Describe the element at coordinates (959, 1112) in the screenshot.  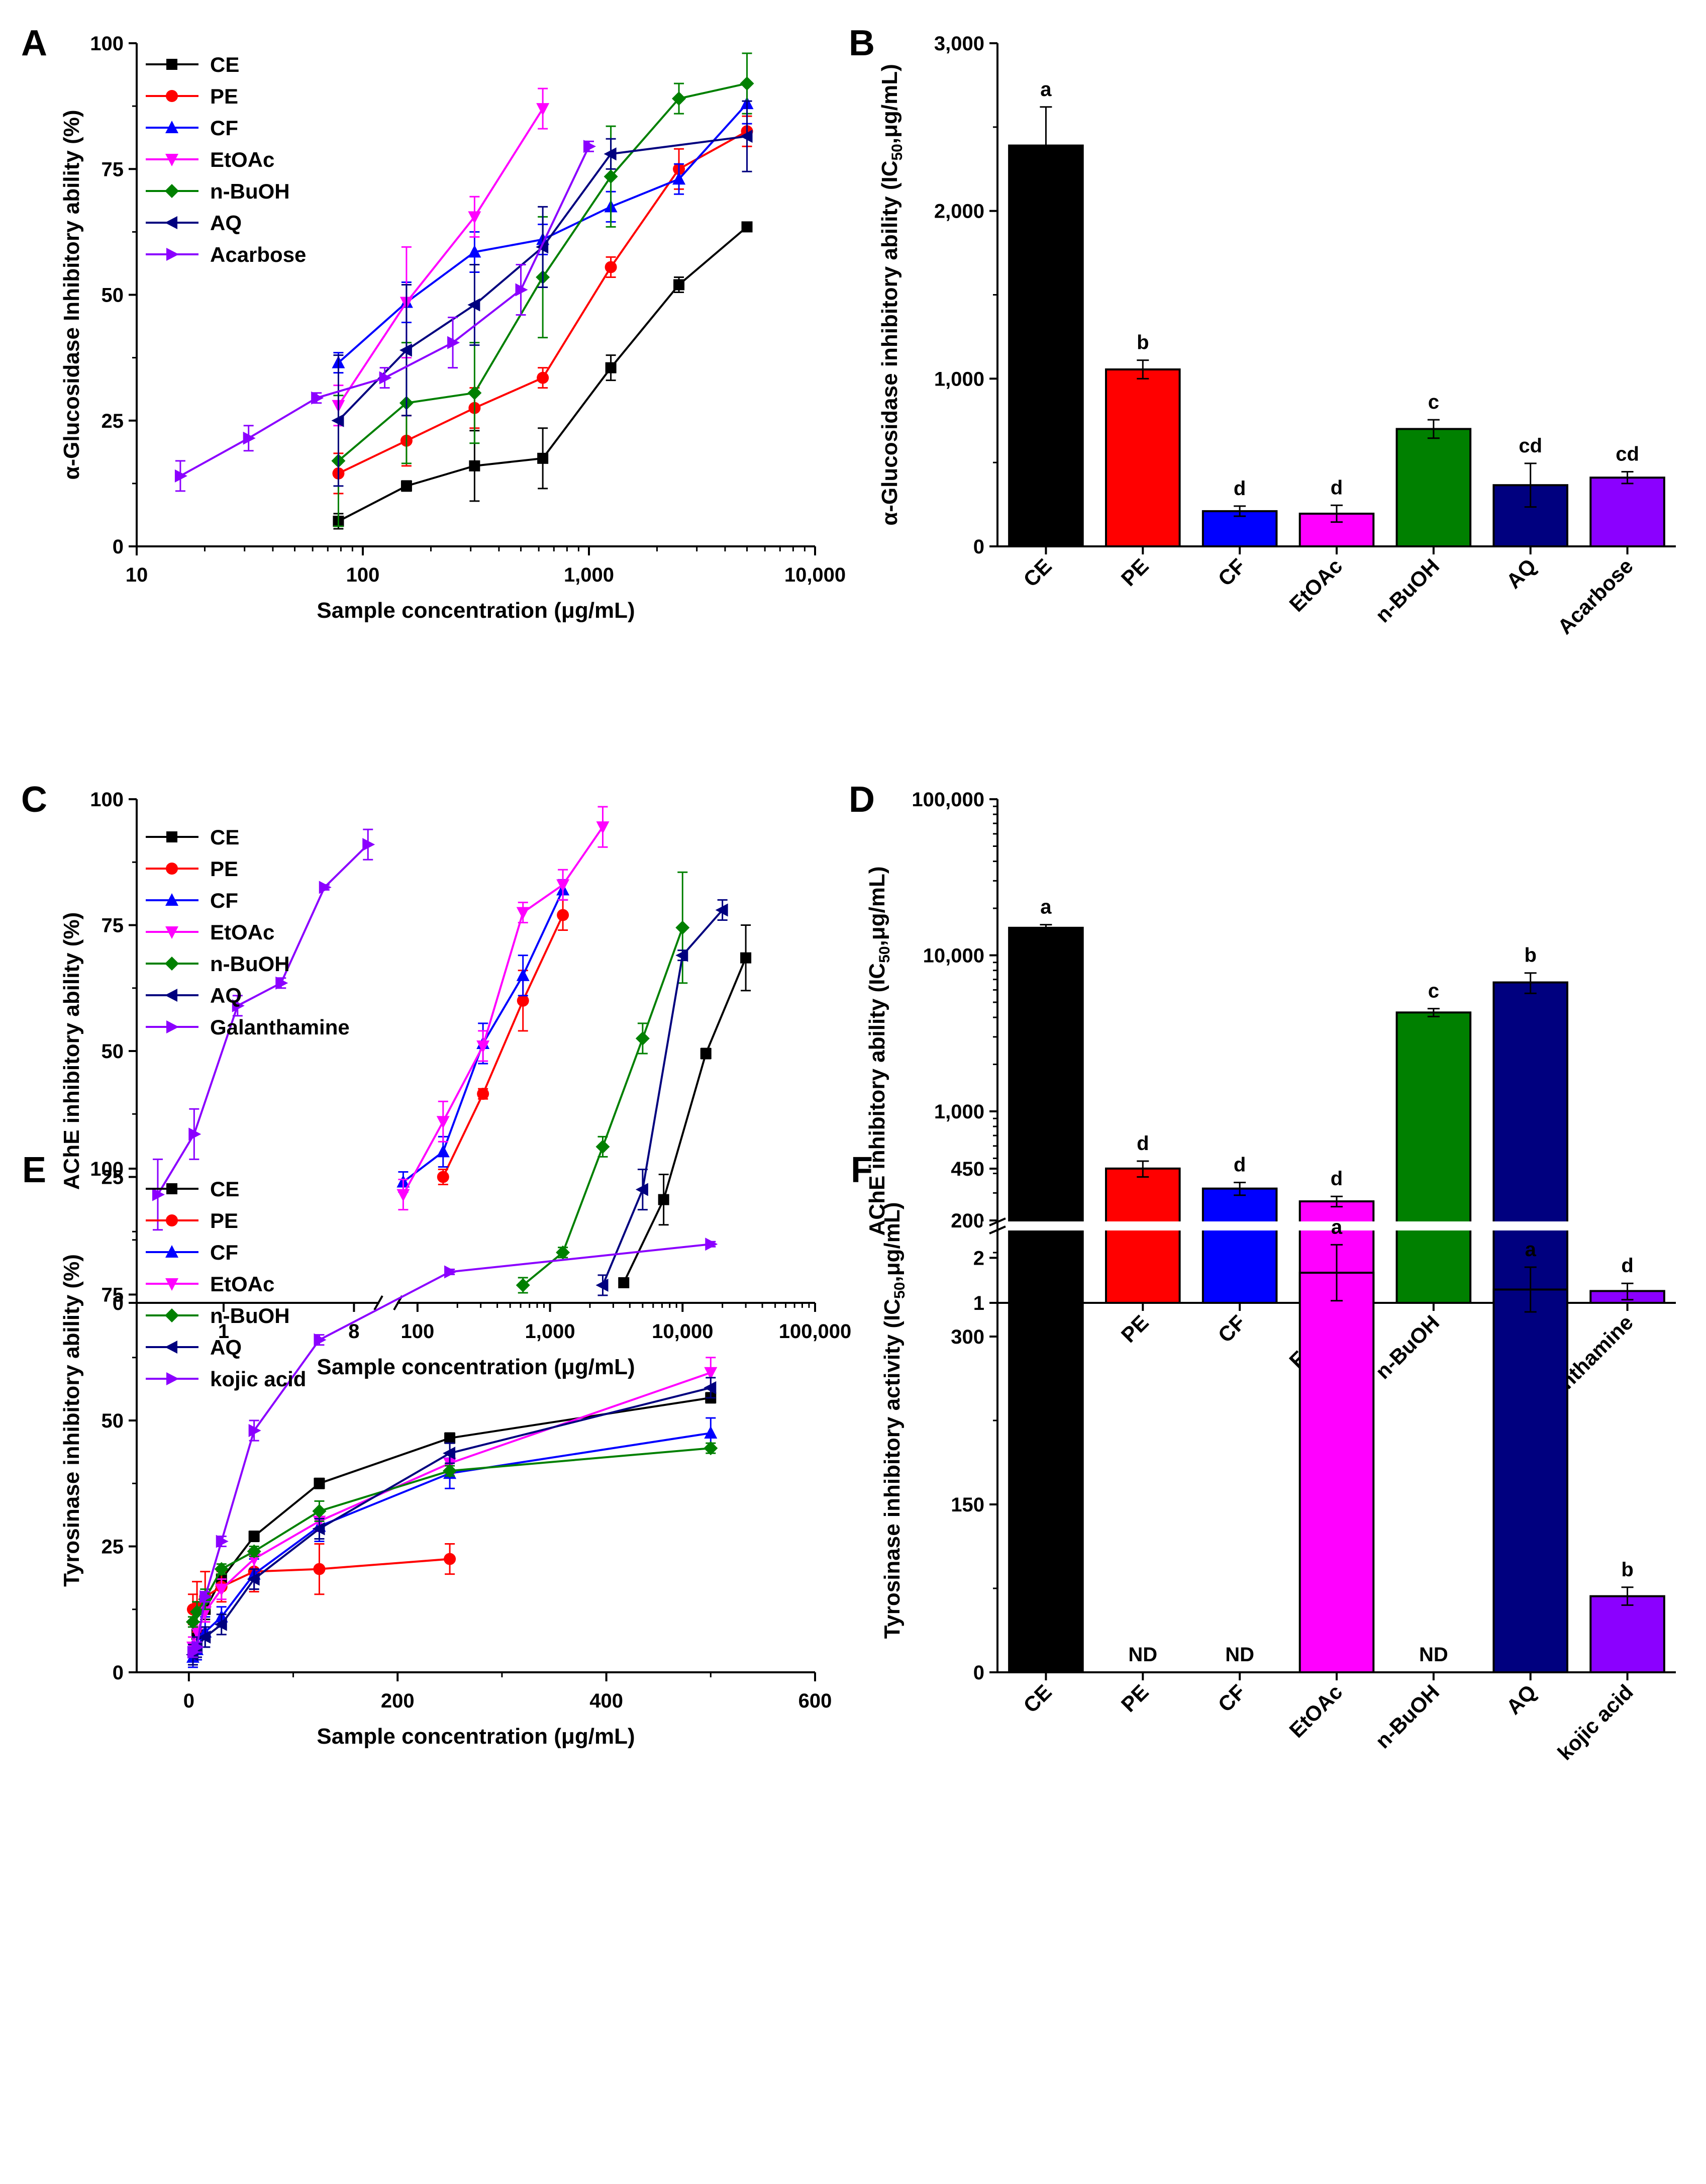
I see `y-tick-label: 1,000` at that location.